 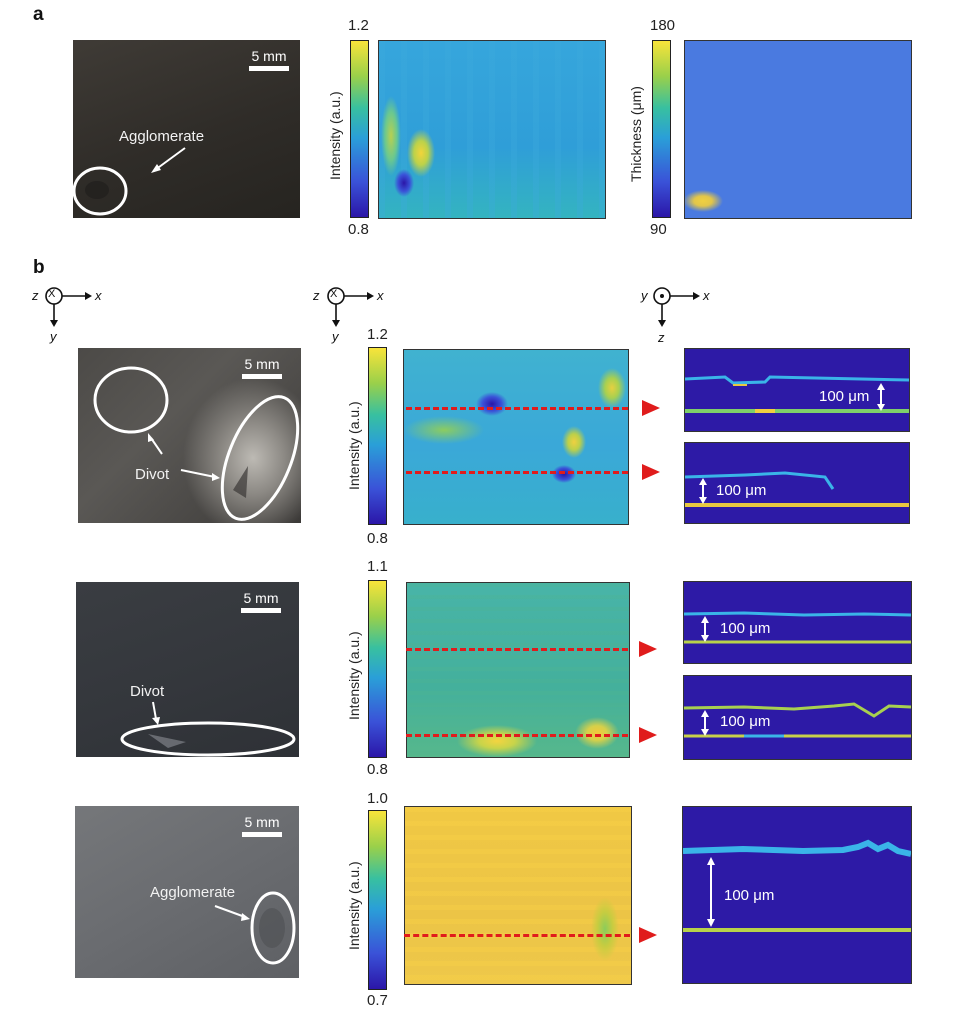 I want to click on cbar-a2-min: 90, so click(x=658, y=229).